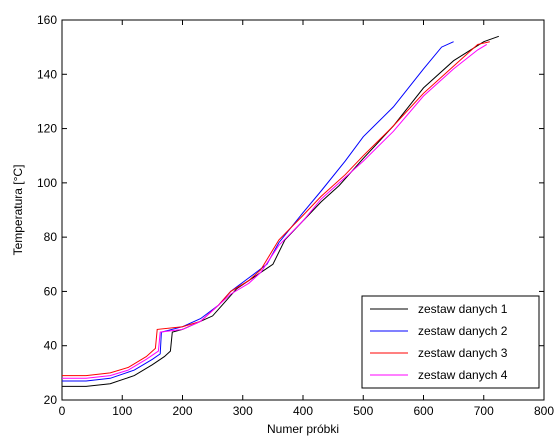 The image size is (556, 437). I want to click on y-tick-label: 20, so click(51, 400).